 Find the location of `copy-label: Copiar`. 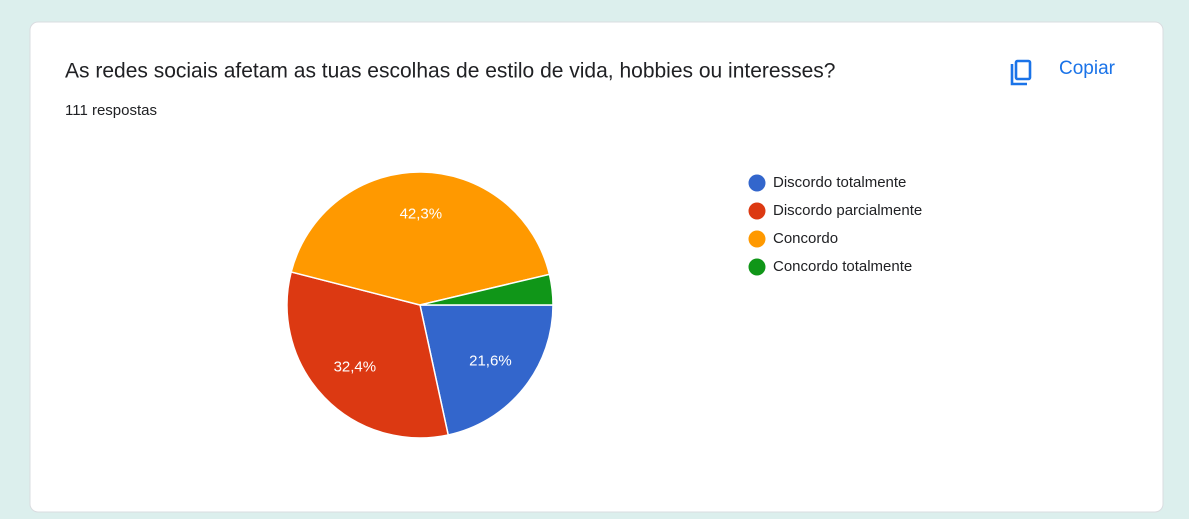

copy-label: Copiar is located at coordinates (1087, 68).